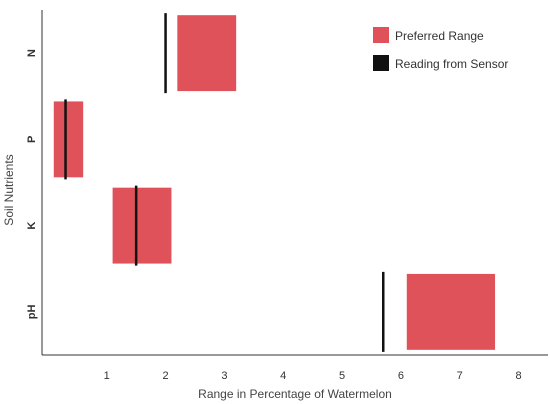 The height and width of the screenshot is (404, 550). I want to click on x-axis-title: Range in Percentage of Watermelon, so click(295, 394).